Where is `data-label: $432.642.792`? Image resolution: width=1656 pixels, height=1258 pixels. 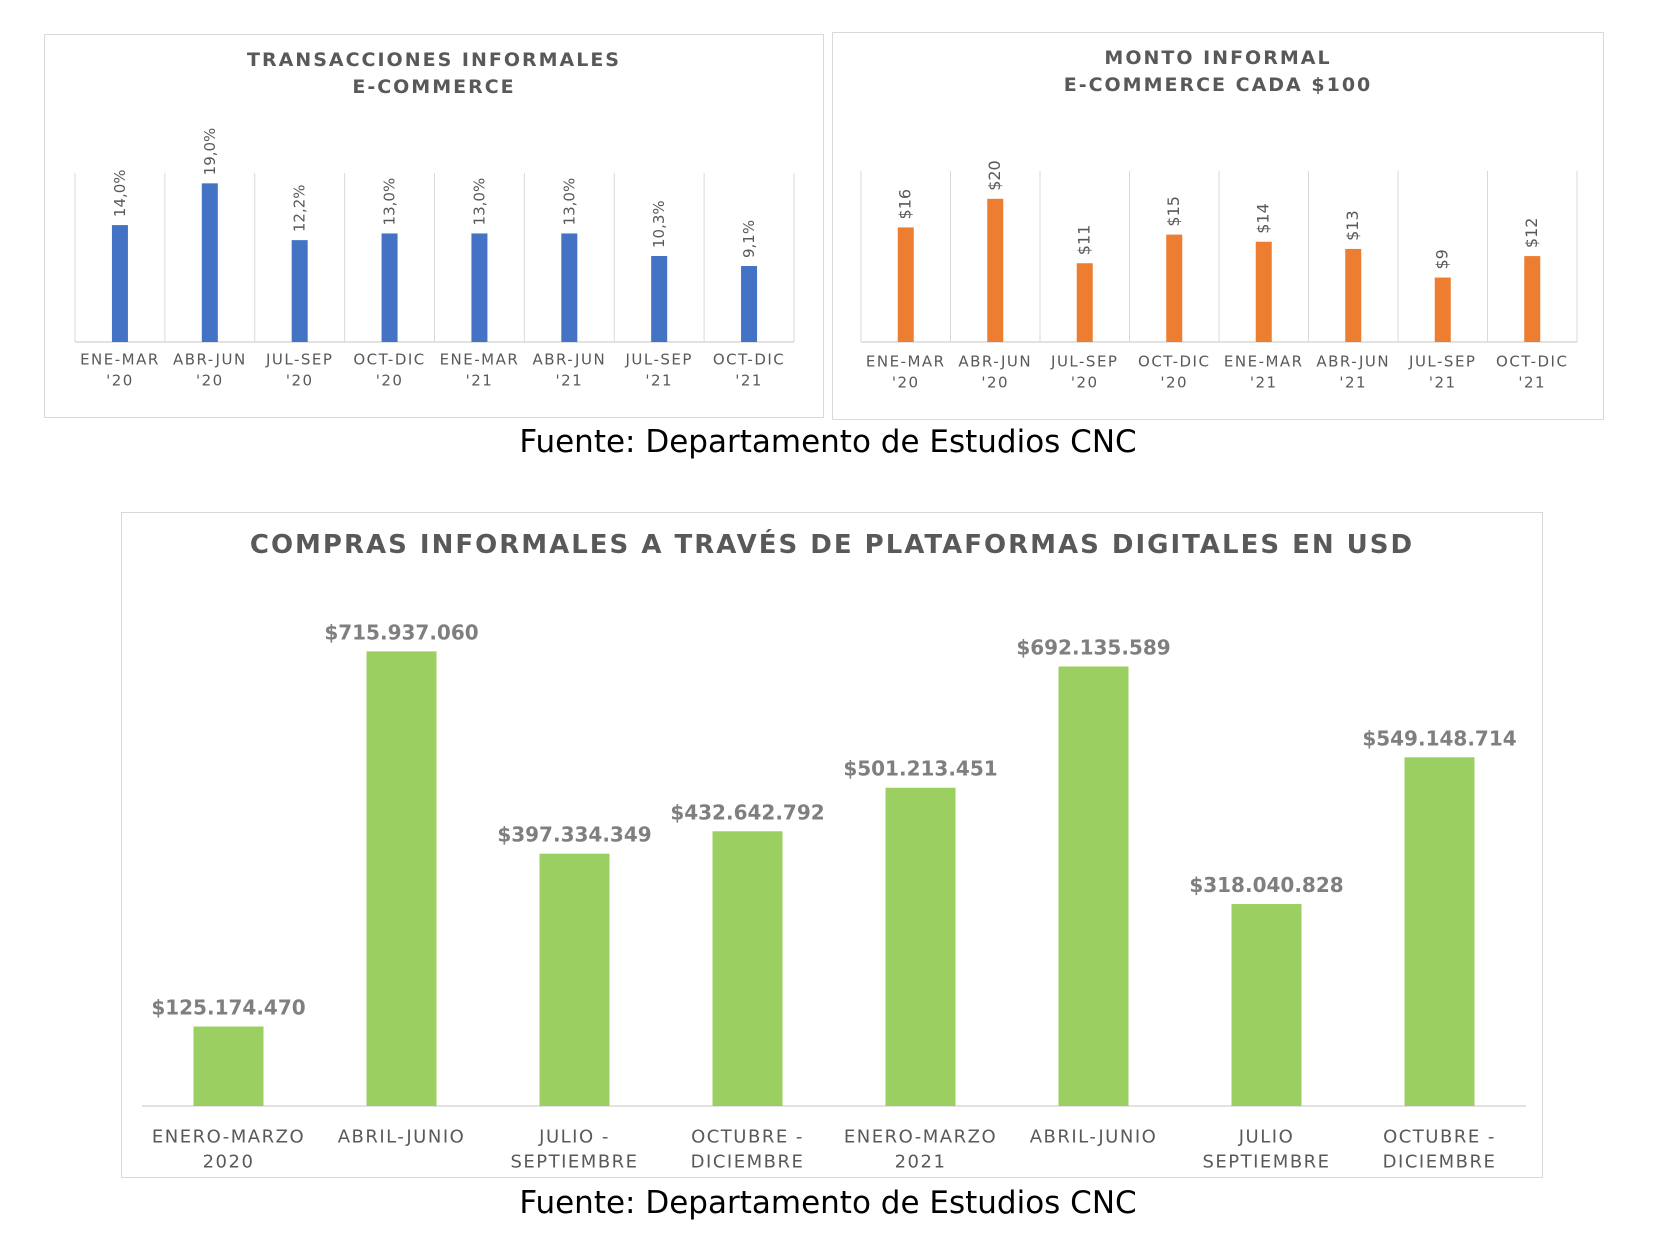 data-label: $432.642.792 is located at coordinates (747, 812).